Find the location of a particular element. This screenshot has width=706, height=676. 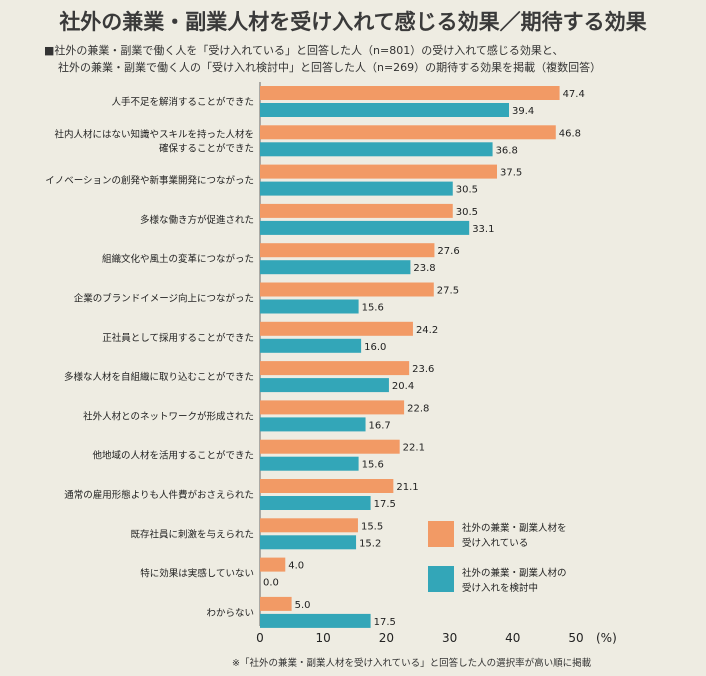

value-label-series-1: 30.5 is located at coordinates (467, 212).